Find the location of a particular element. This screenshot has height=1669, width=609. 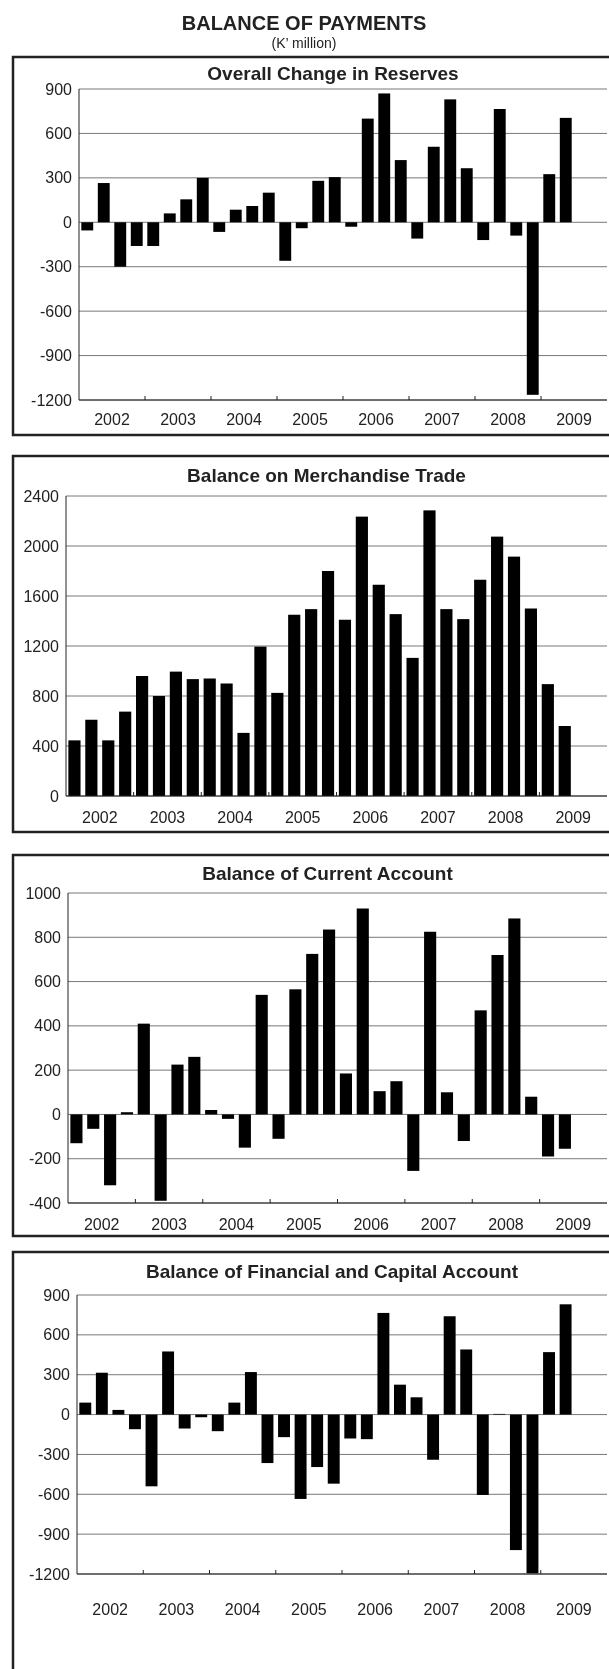

chart-title: Overall Change in Reserves is located at coordinates (333, 73).